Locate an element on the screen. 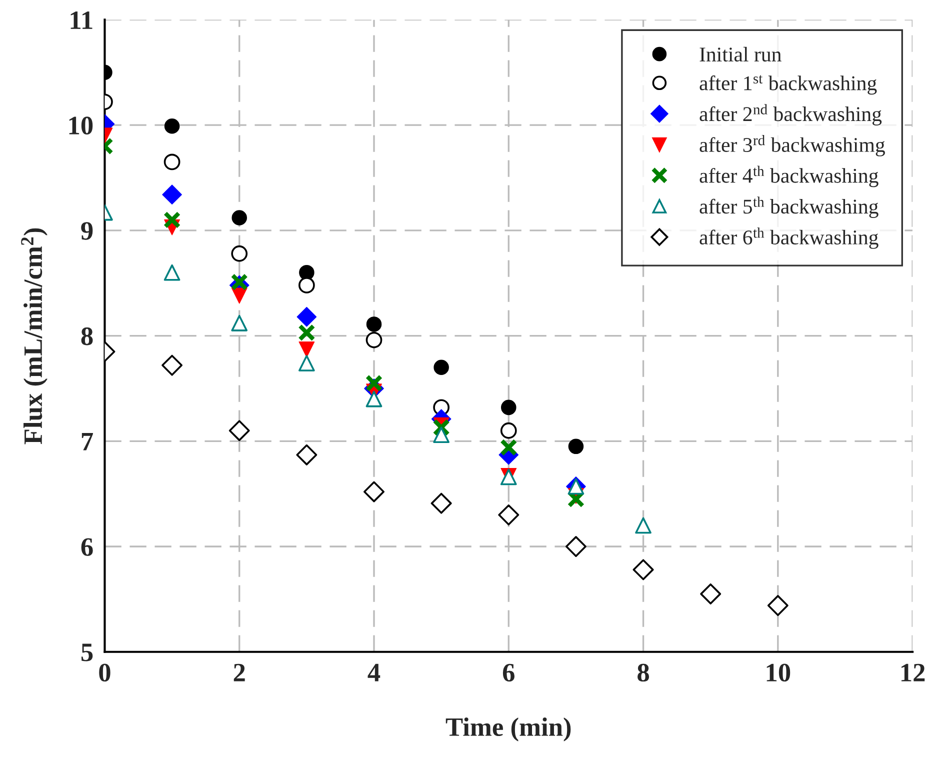 The height and width of the screenshot is (758, 935). y-tick-label: 7 is located at coordinates (87, 441).